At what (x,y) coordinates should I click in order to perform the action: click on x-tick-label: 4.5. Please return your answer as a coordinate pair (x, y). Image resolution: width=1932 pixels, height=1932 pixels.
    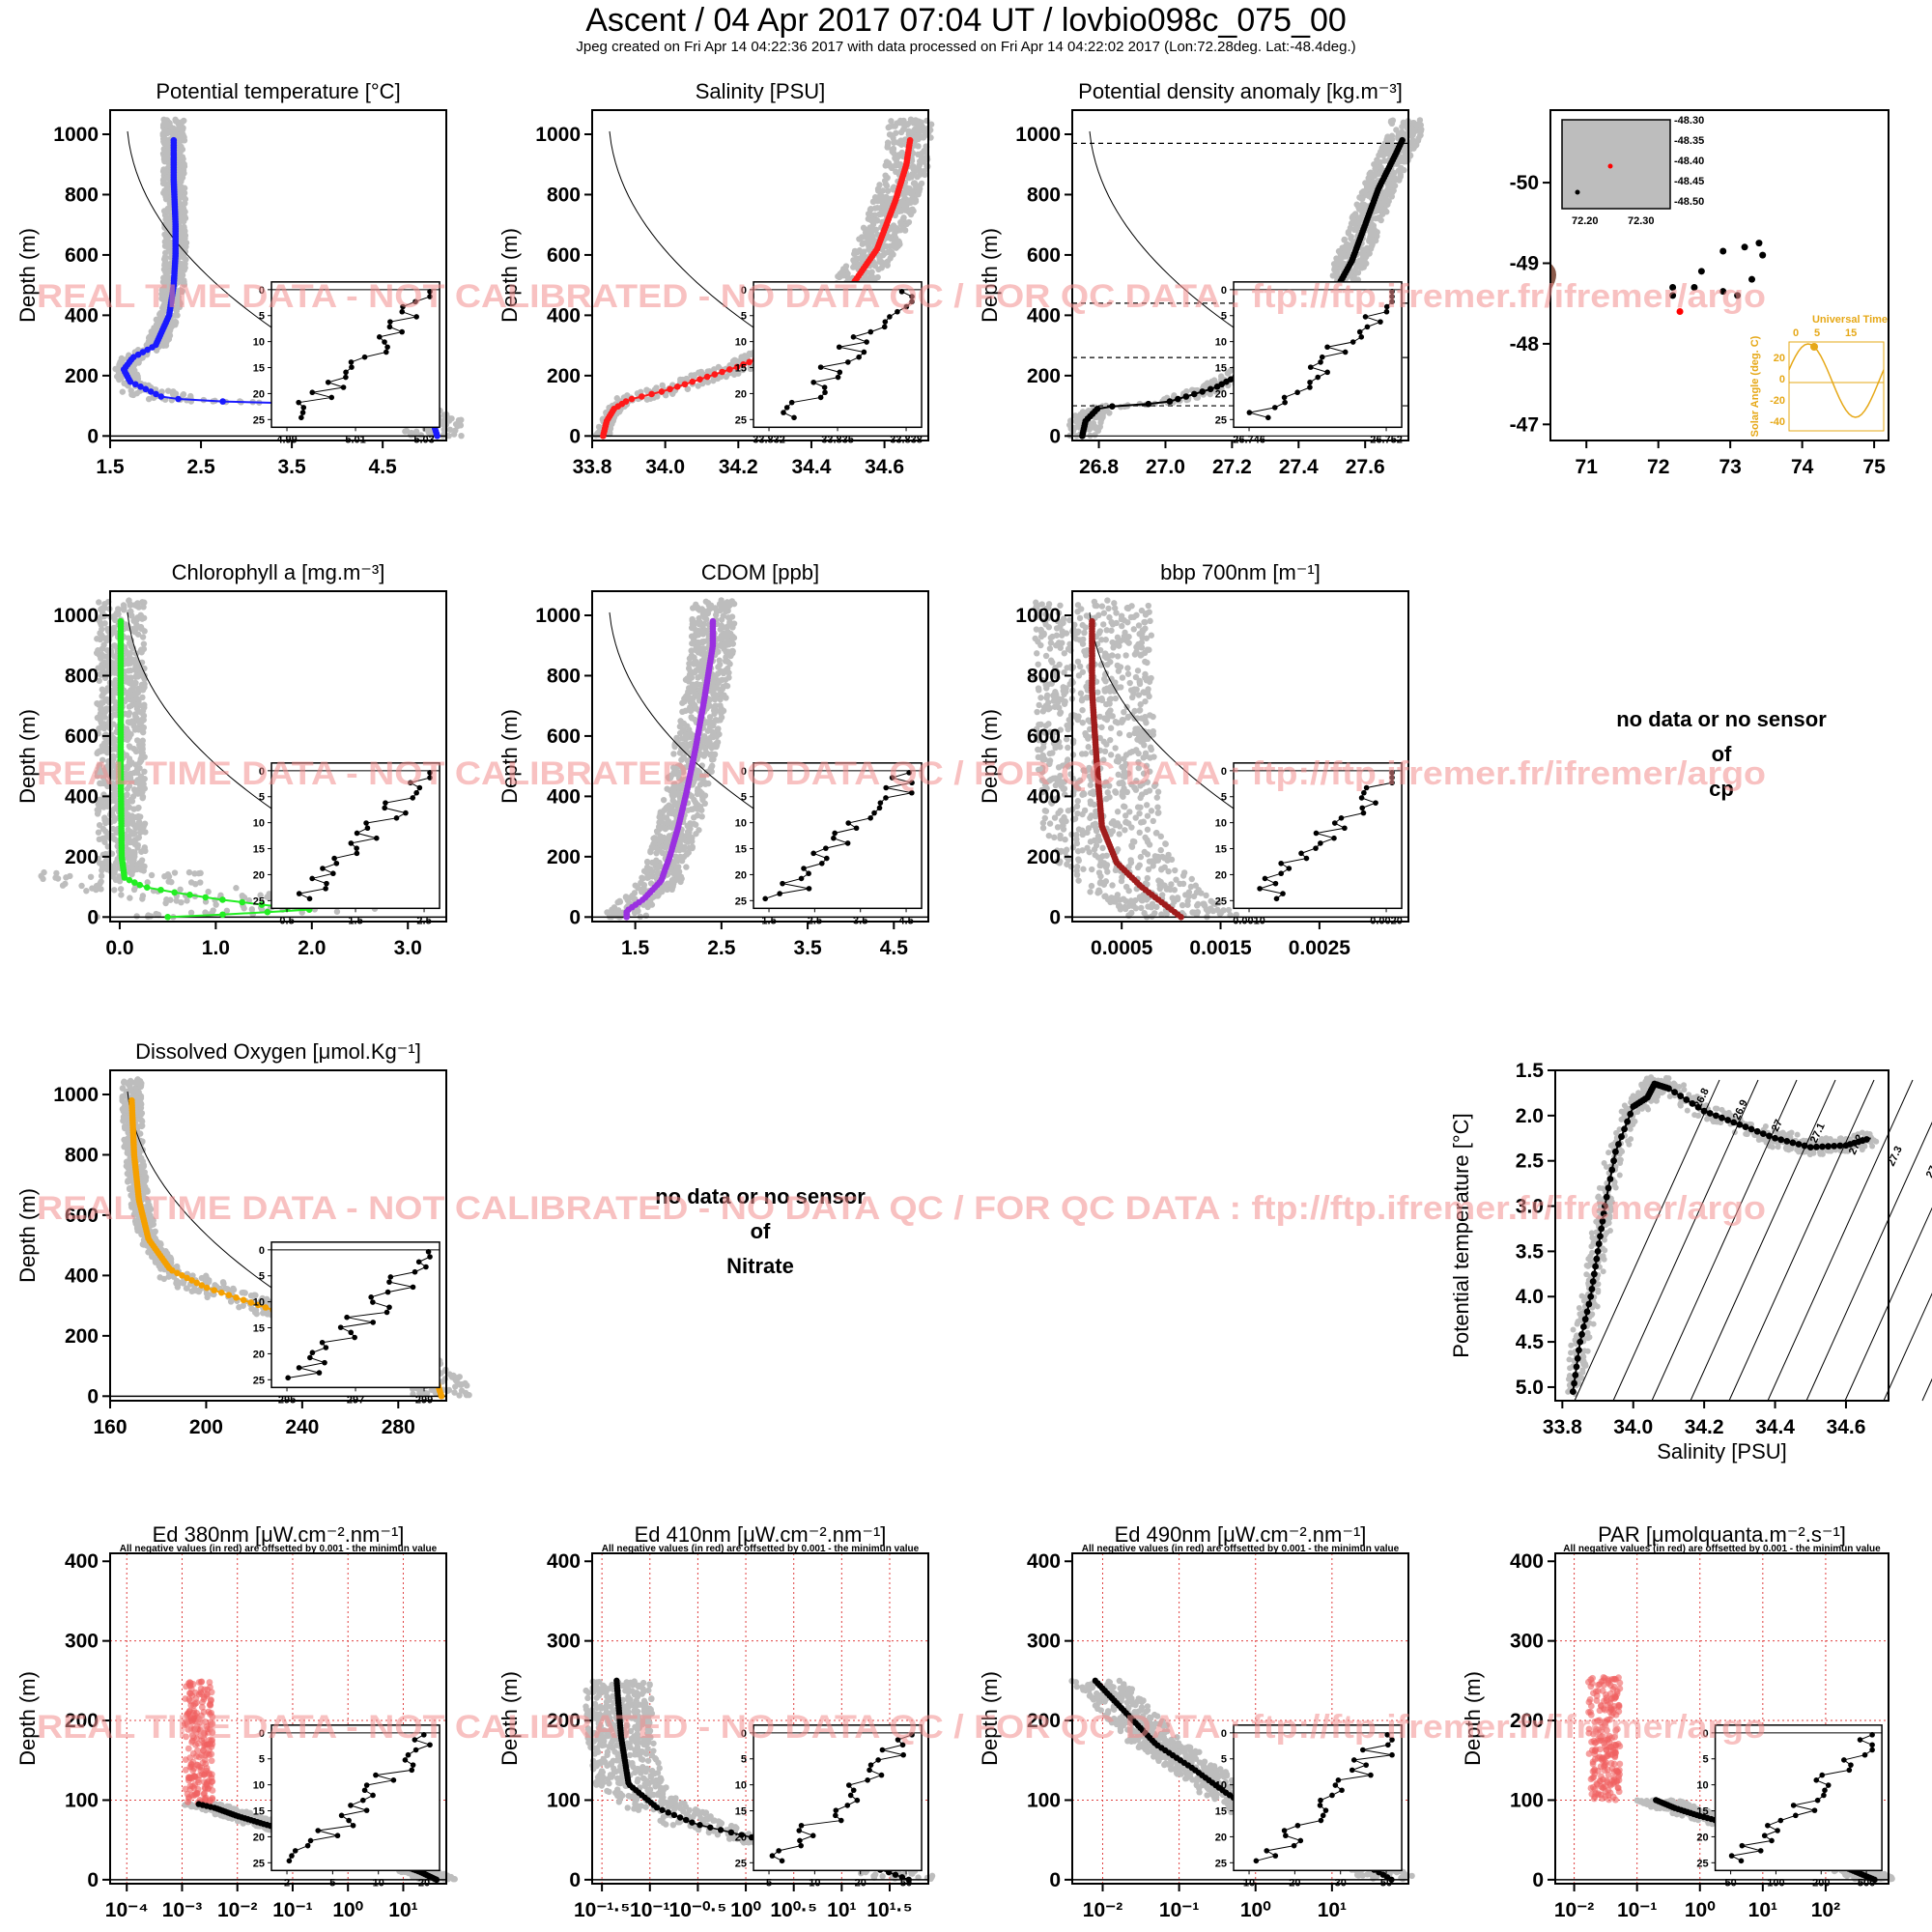
    Looking at the image, I should click on (383, 467).